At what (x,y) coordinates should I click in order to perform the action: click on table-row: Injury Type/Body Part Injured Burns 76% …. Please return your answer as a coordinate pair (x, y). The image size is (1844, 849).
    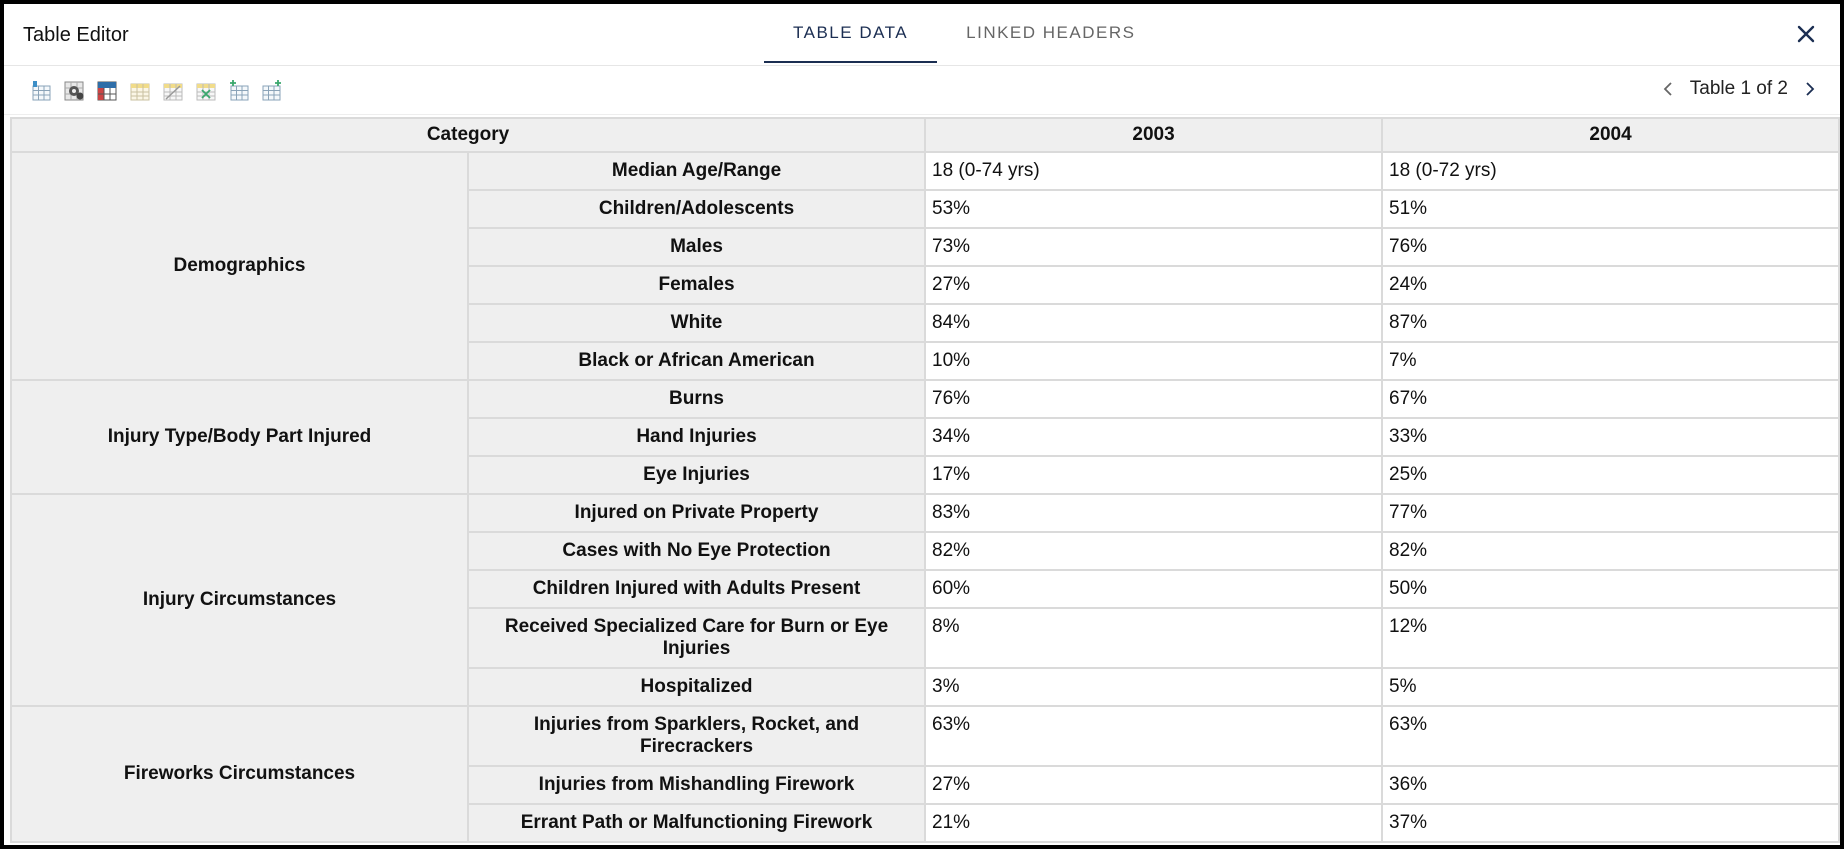
    Looking at the image, I should click on (925, 437).